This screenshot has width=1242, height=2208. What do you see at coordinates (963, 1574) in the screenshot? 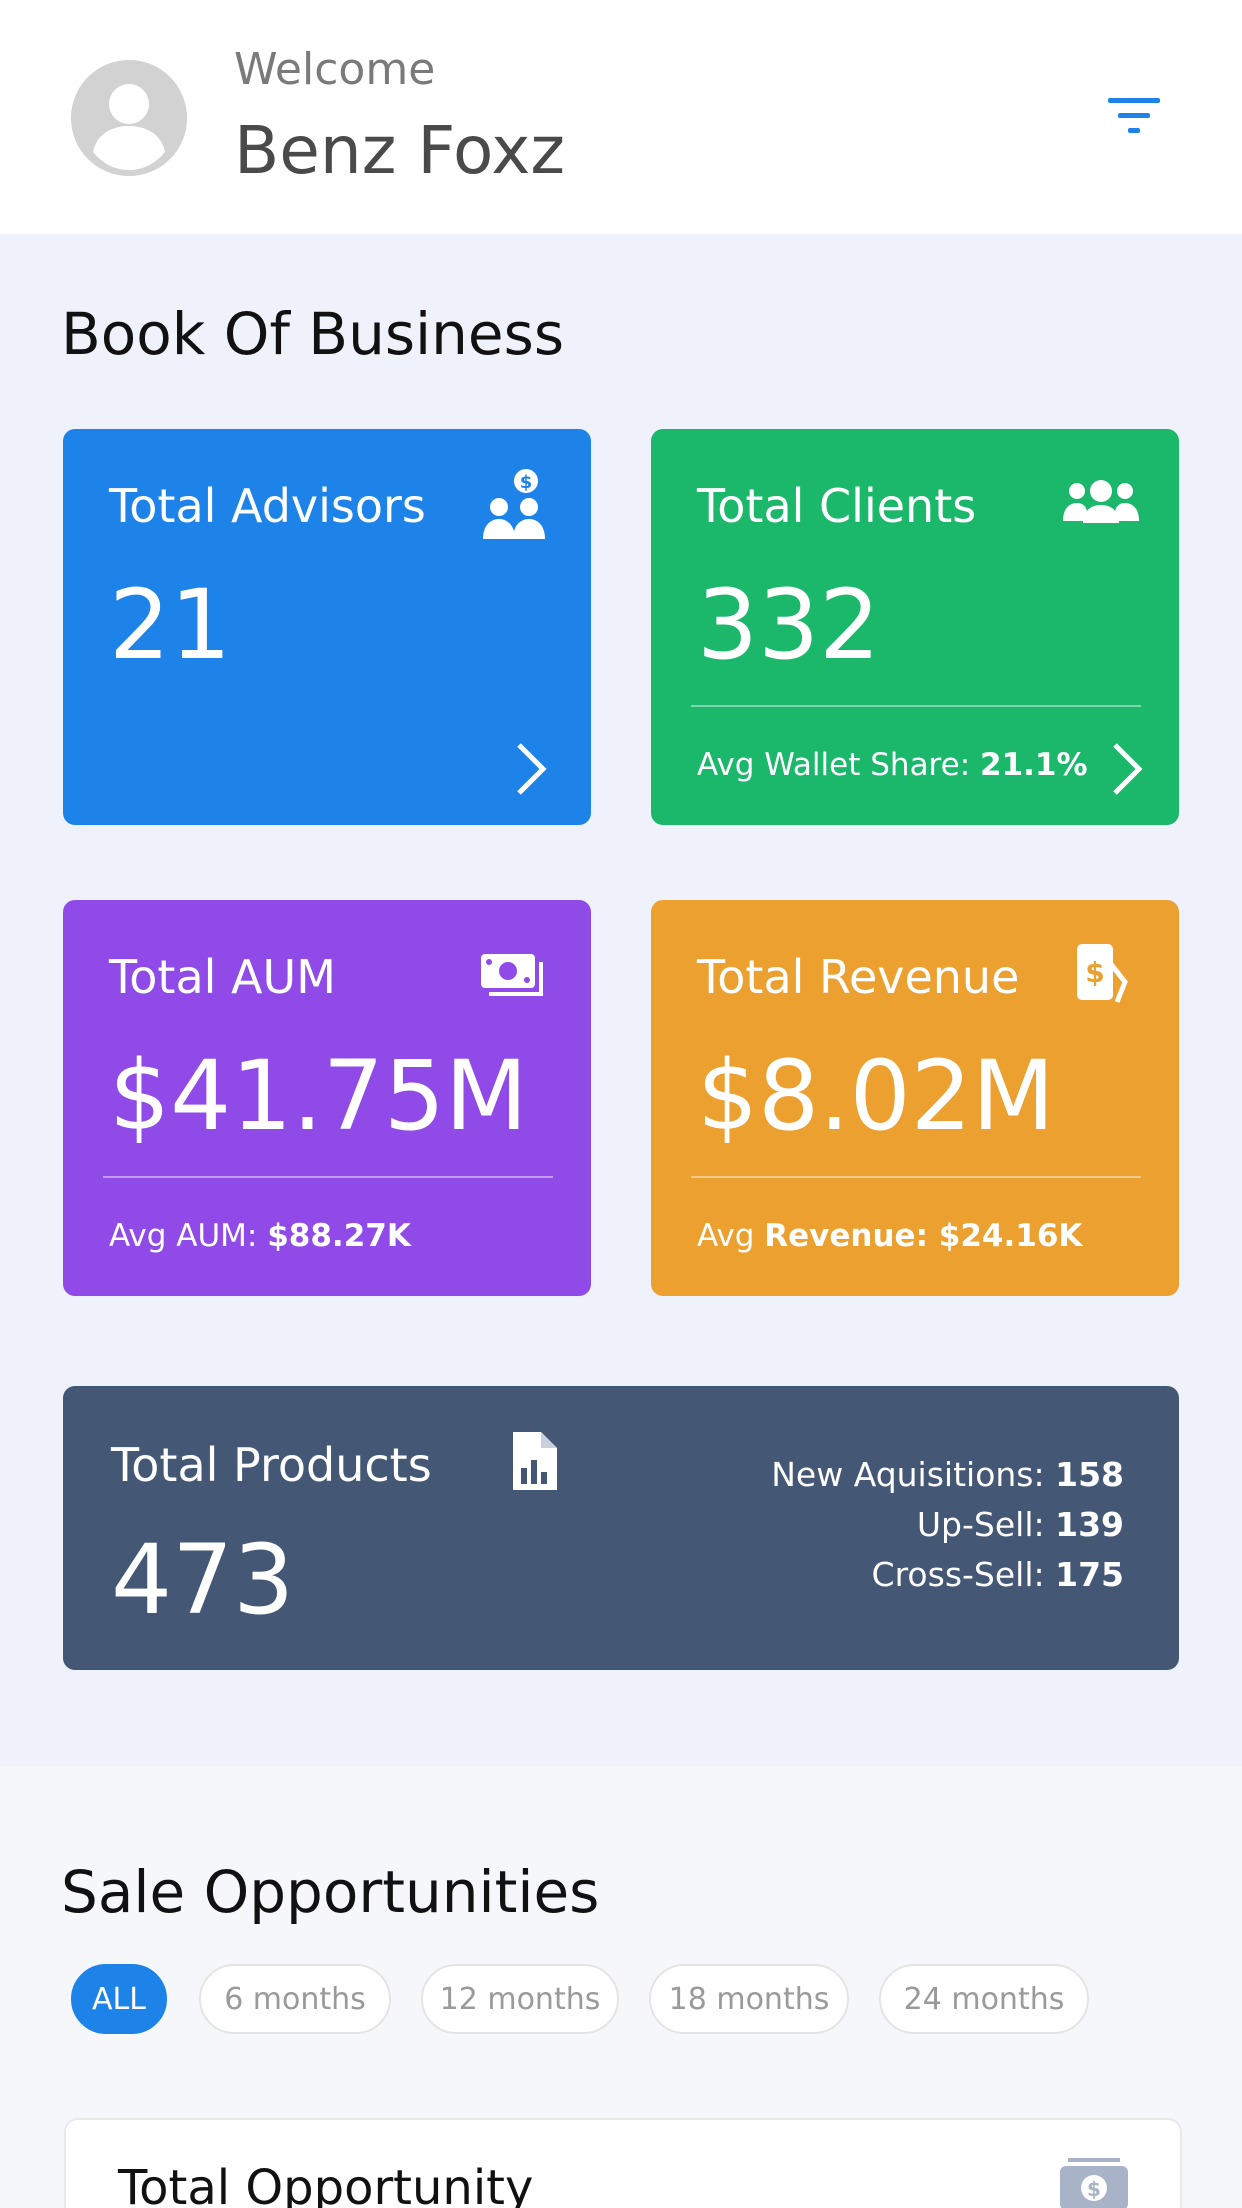
I see `stat-label: Cross-Sell:` at bounding box center [963, 1574].